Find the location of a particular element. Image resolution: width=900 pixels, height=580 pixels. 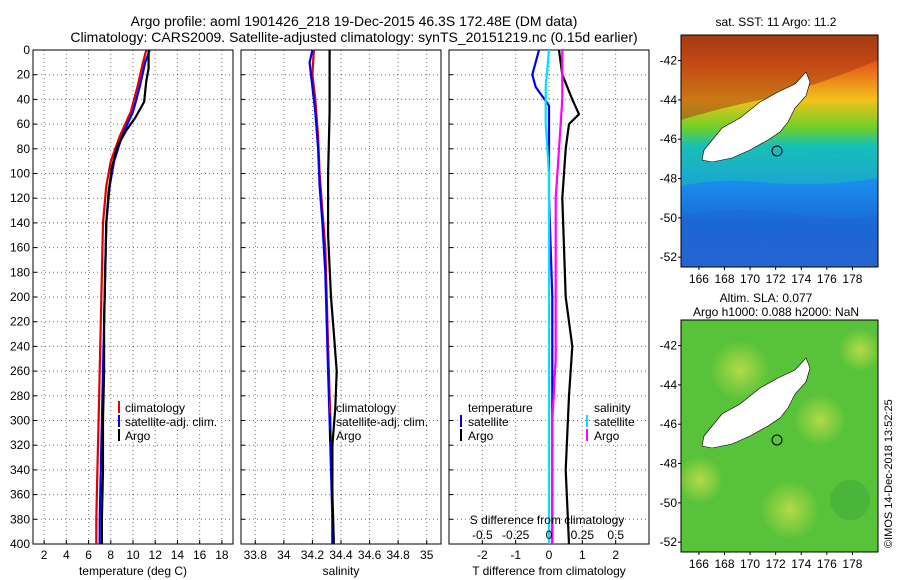

x-tick-label: 34.2 is located at coordinates (313, 555).